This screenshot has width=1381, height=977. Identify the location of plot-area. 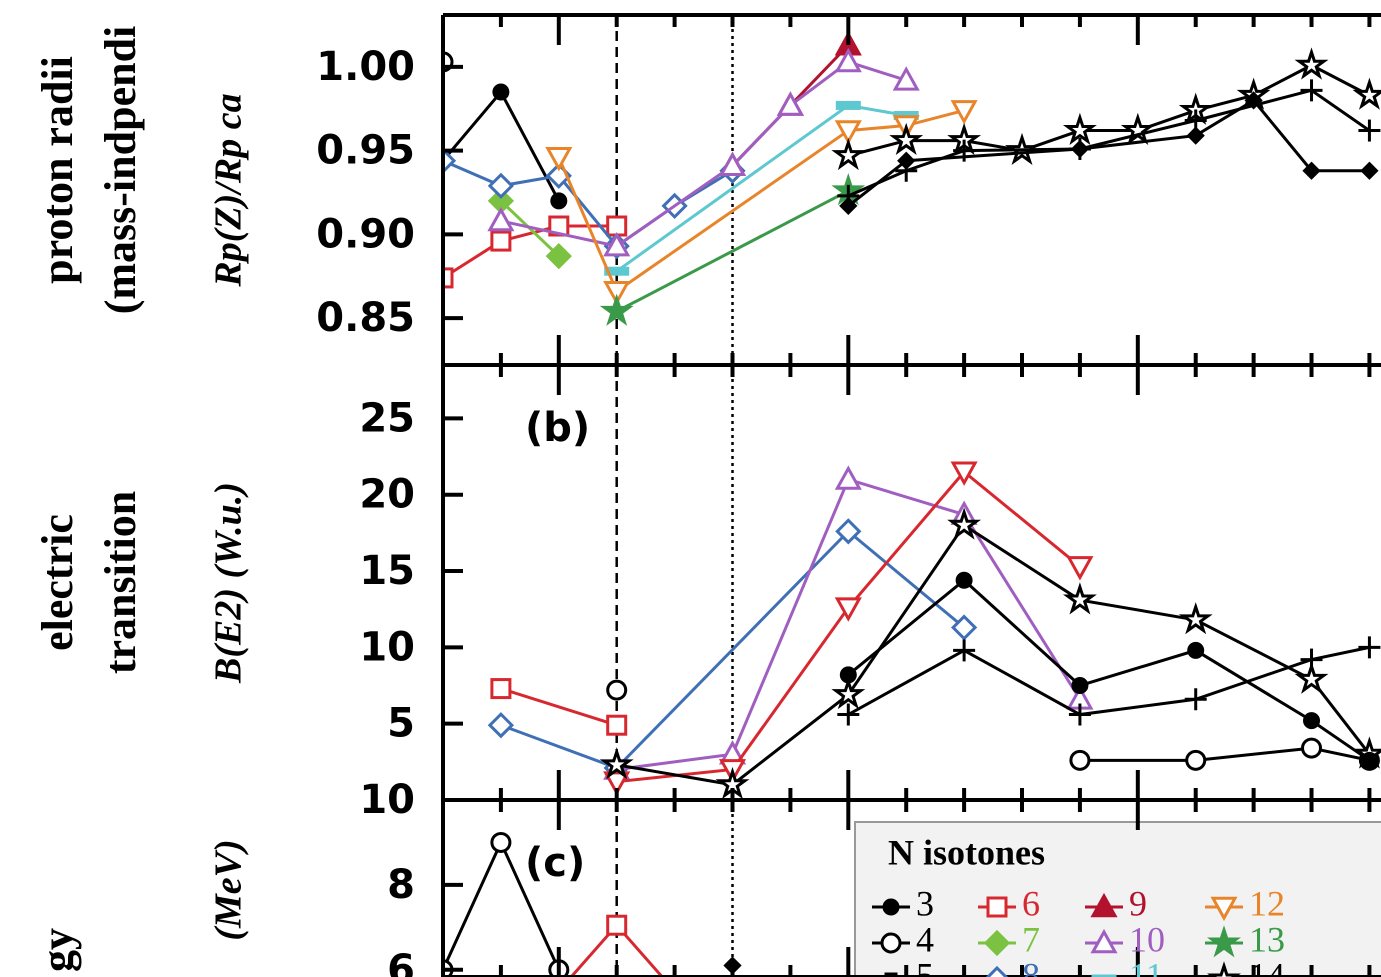
(592, 888).